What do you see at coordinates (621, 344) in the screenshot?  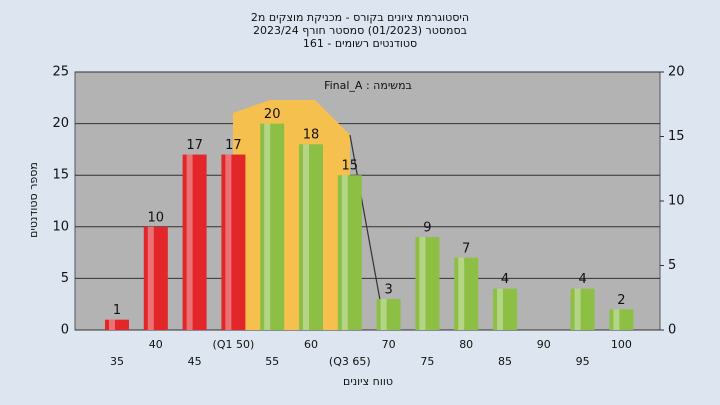 I see `x-tick-label: 100` at bounding box center [621, 344].